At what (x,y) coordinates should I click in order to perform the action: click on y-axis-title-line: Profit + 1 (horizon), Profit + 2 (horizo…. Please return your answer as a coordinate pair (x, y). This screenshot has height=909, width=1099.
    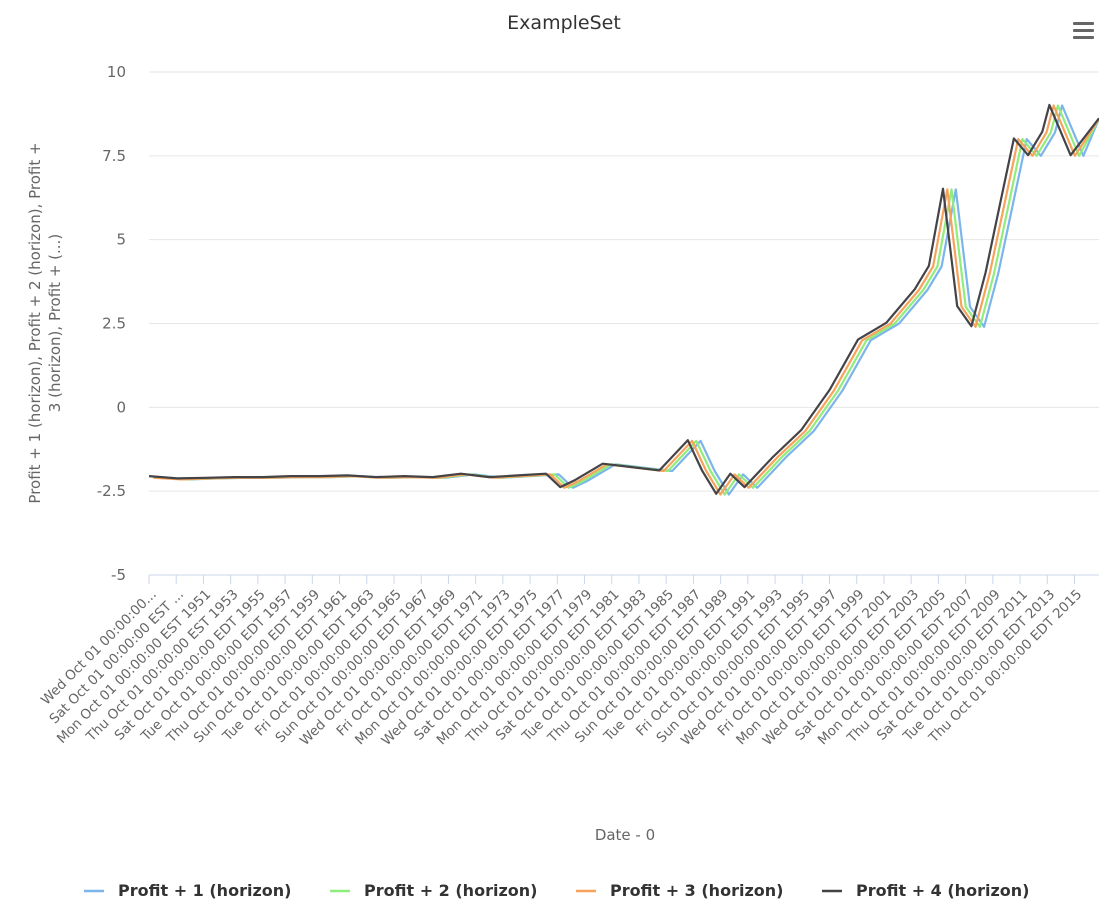
    Looking at the image, I should click on (35, 322).